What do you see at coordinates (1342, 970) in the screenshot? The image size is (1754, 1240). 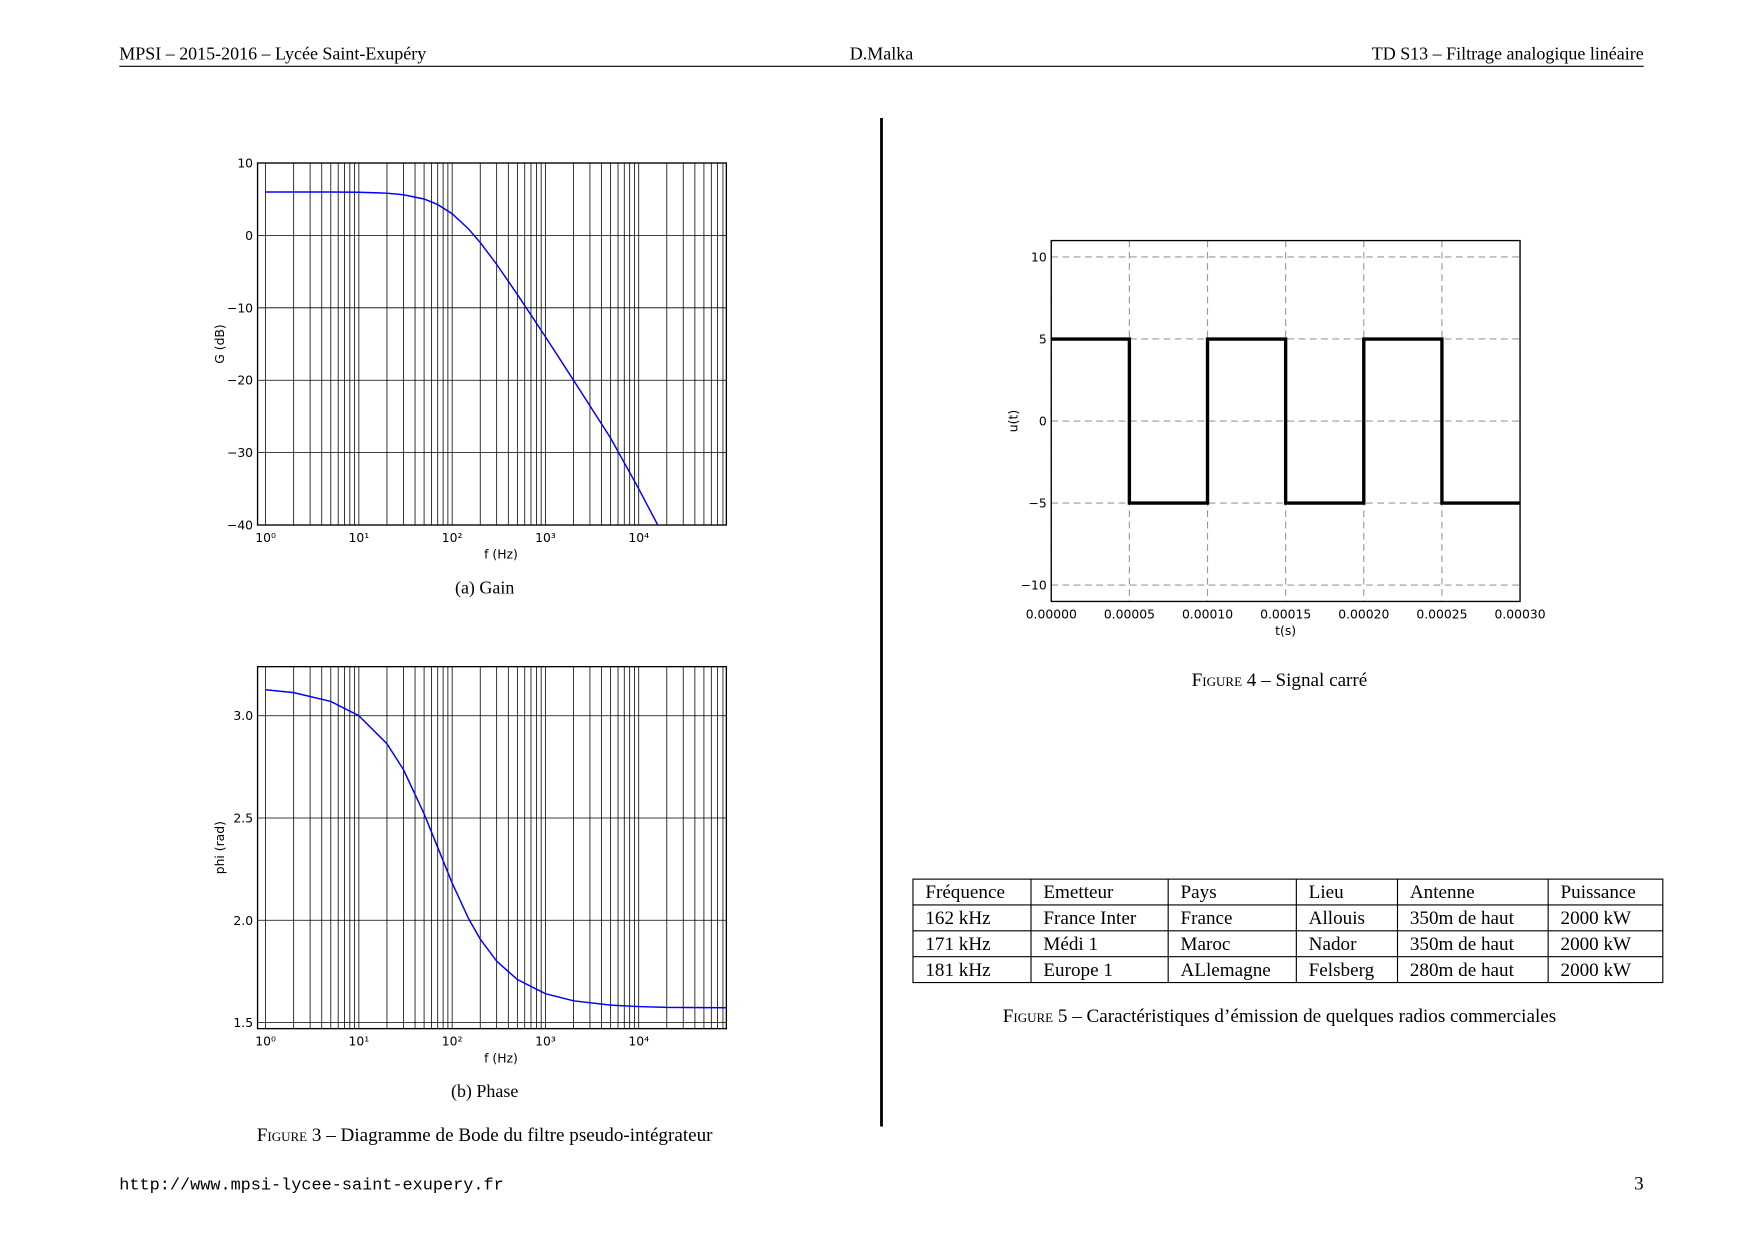 I see `table-cell: Felsberg` at bounding box center [1342, 970].